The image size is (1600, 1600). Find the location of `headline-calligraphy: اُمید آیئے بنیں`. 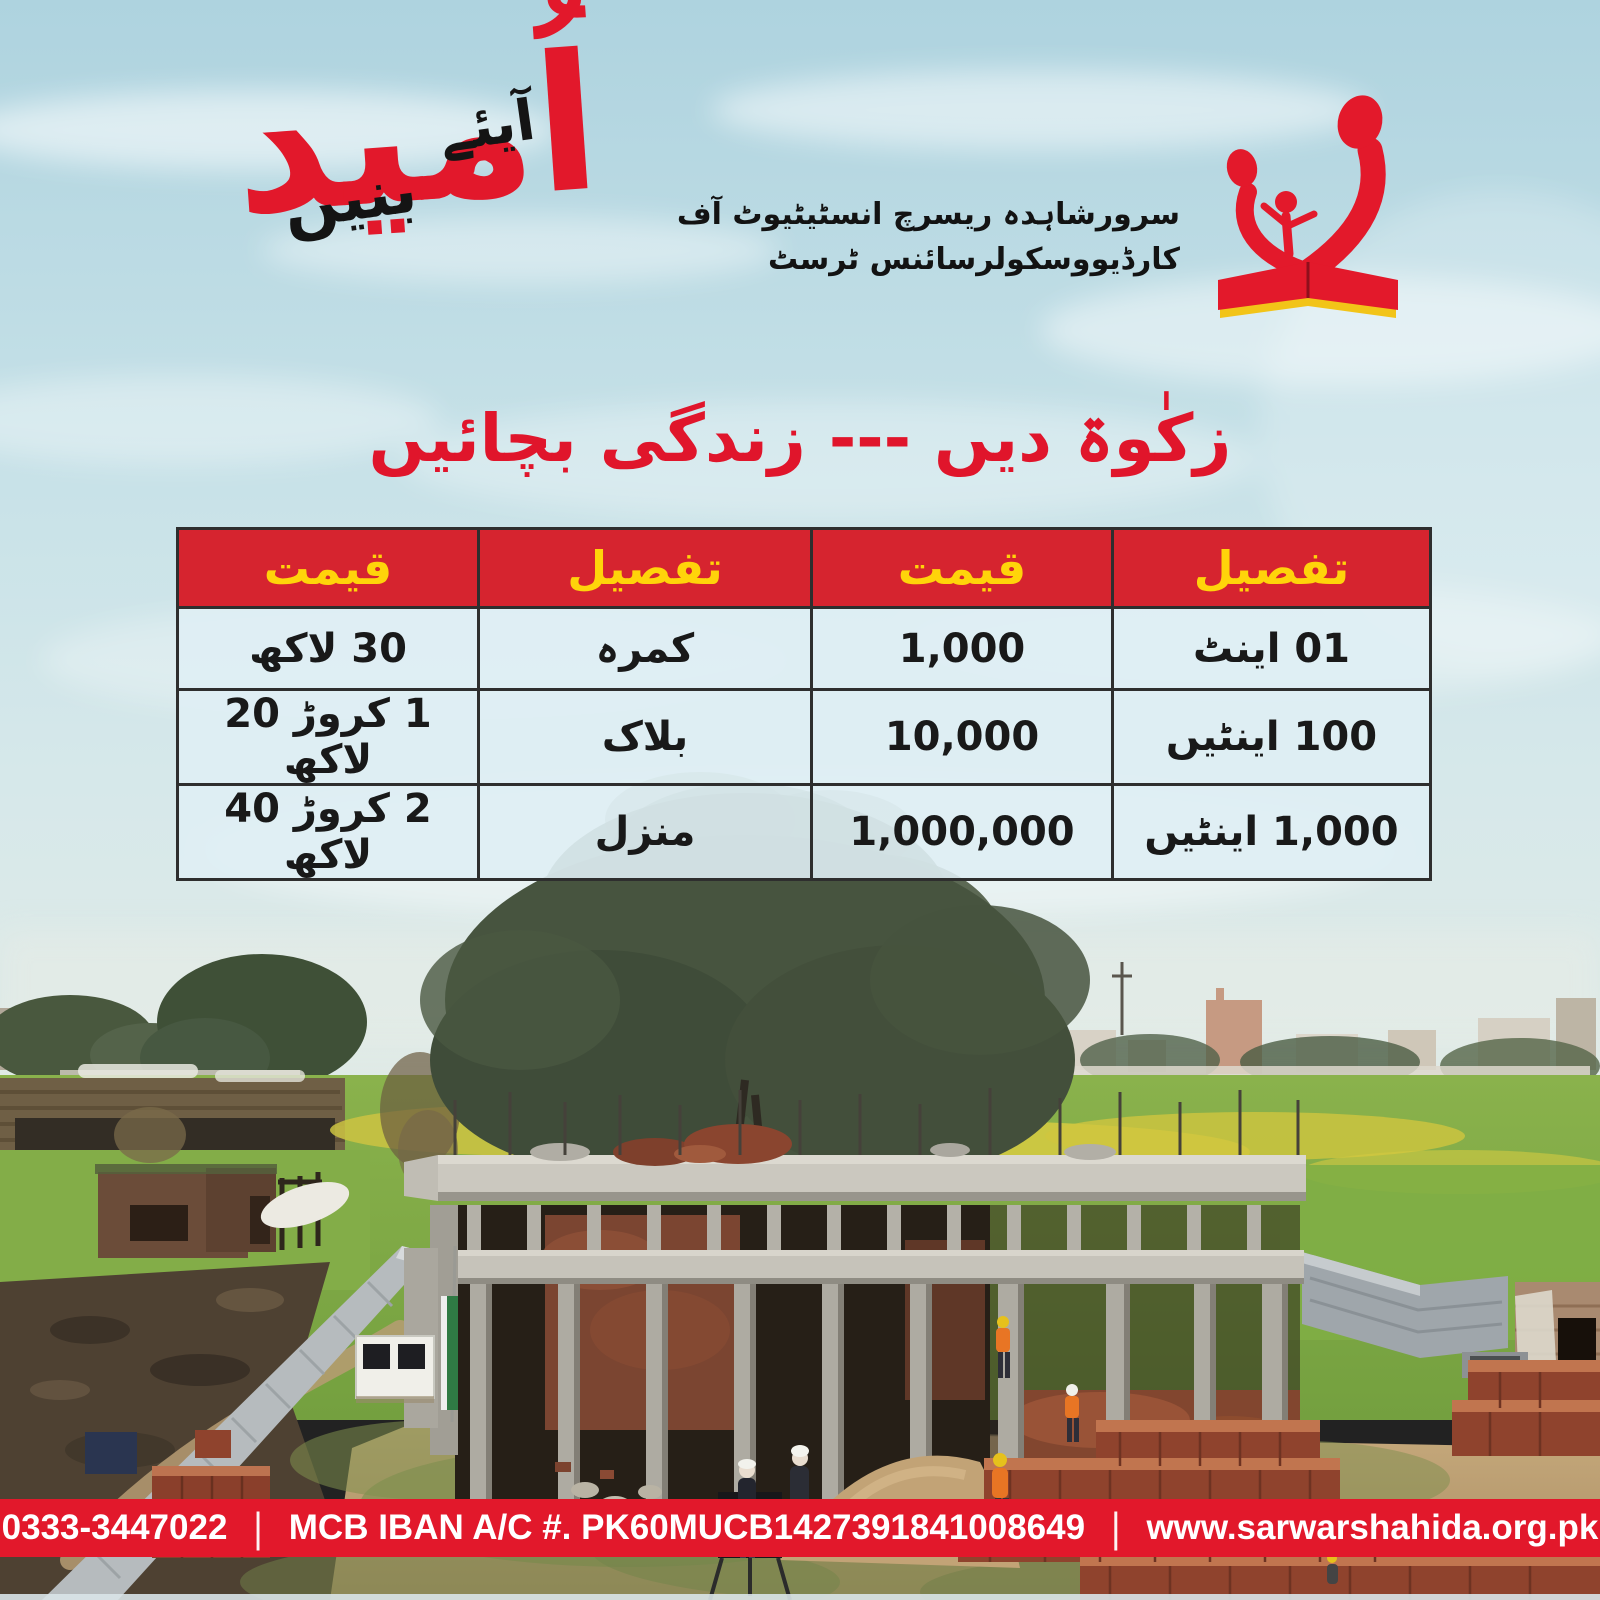

headline-calligraphy: اُمید آیئے بنیں is located at coordinates (485, 195).